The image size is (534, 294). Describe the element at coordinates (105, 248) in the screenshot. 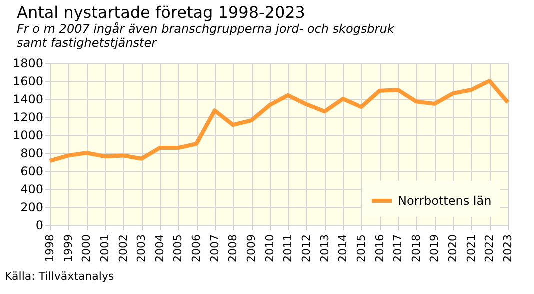

I see `x-tick-label: 2001` at that location.